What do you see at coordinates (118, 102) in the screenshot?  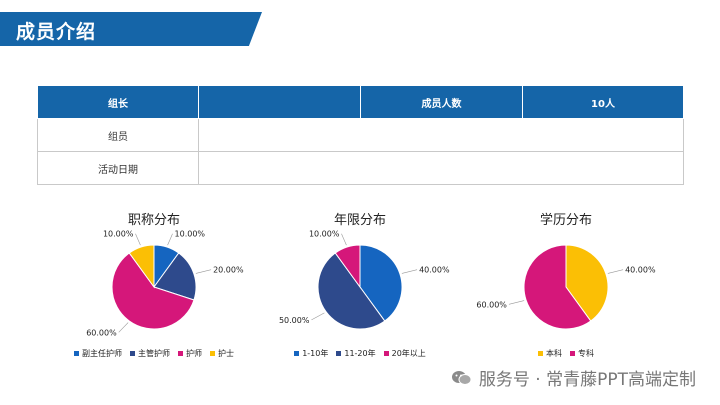 I see `leader-label-cell: 组长` at bounding box center [118, 102].